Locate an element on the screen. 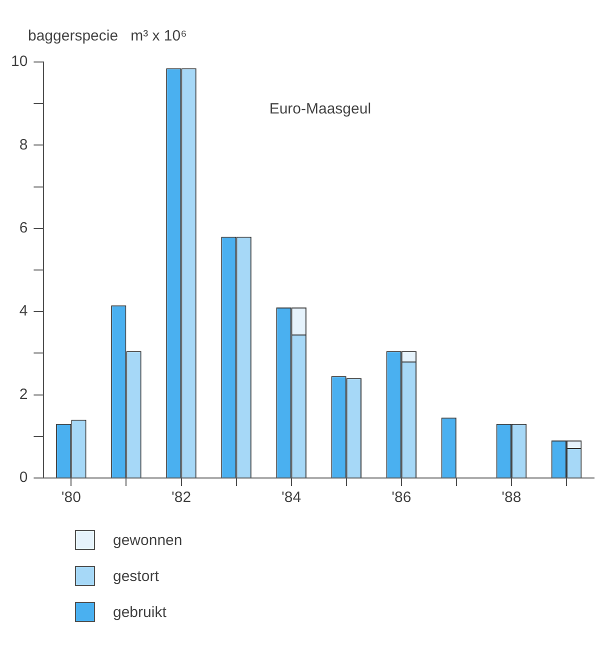 Image resolution: width=604 pixels, height=663 pixels. annotation: Euro-Maasgeul is located at coordinates (320, 109).